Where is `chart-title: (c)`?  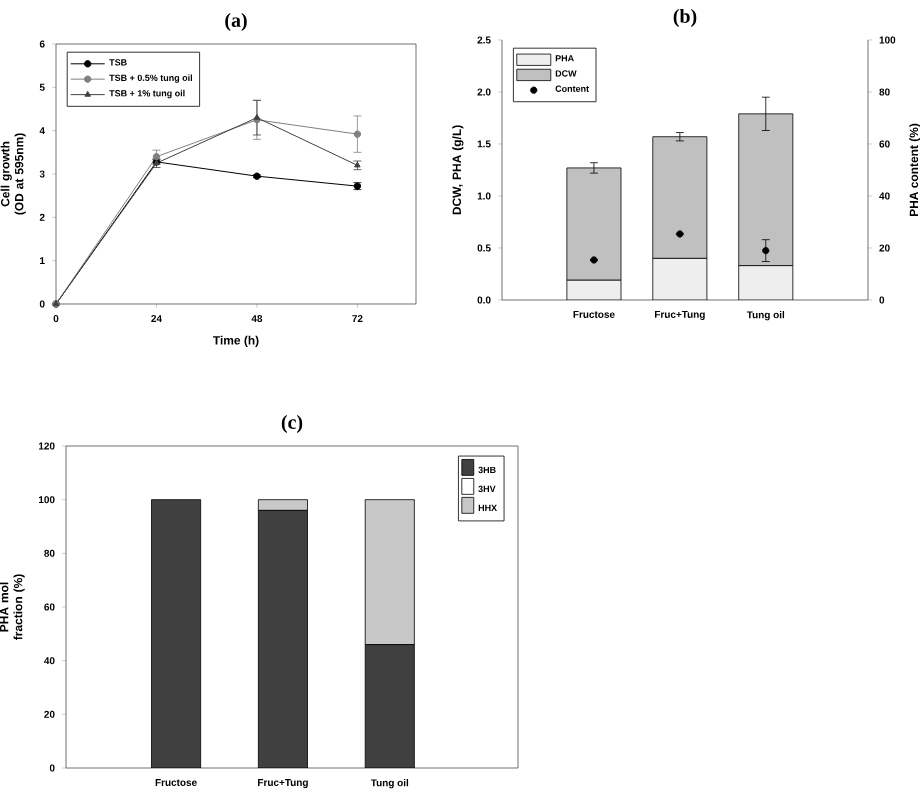
chart-title: (c) is located at coordinates (292, 423).